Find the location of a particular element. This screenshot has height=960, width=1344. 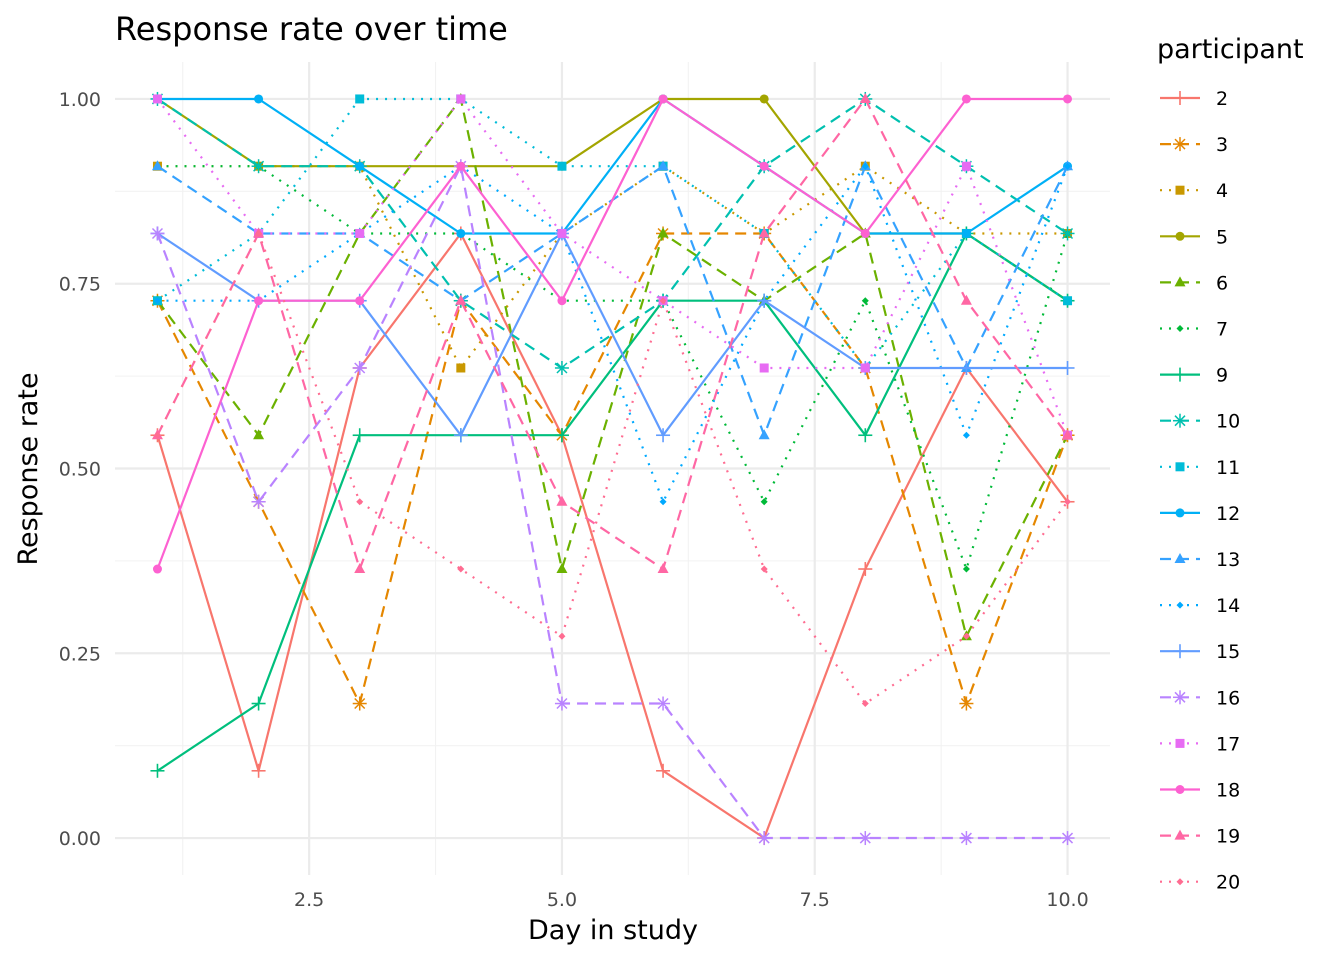

legend-item-10: 10 is located at coordinates (1200, 422).